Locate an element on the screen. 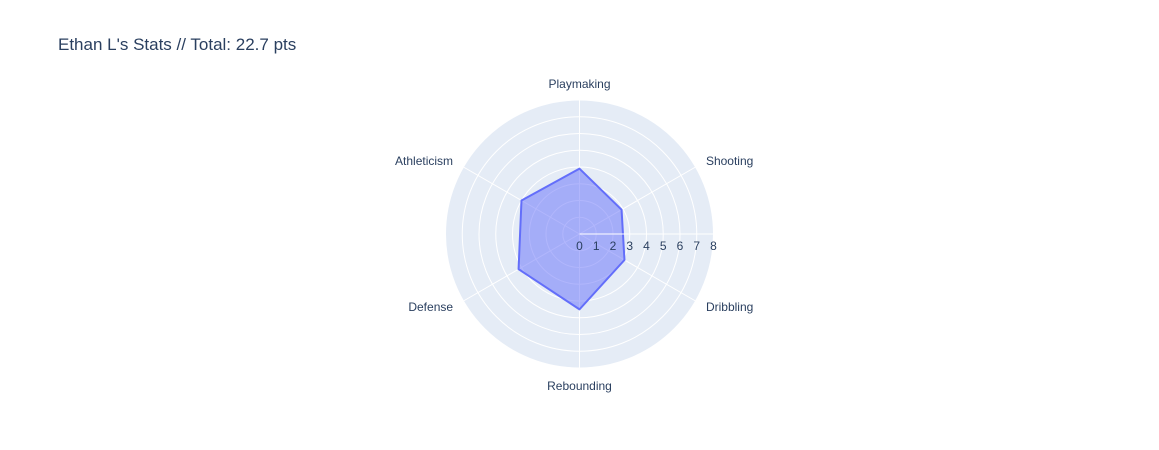 Image resolution: width=1159 pixels, height=450 pixels. radial-tick-label: 7 is located at coordinates (696, 246).